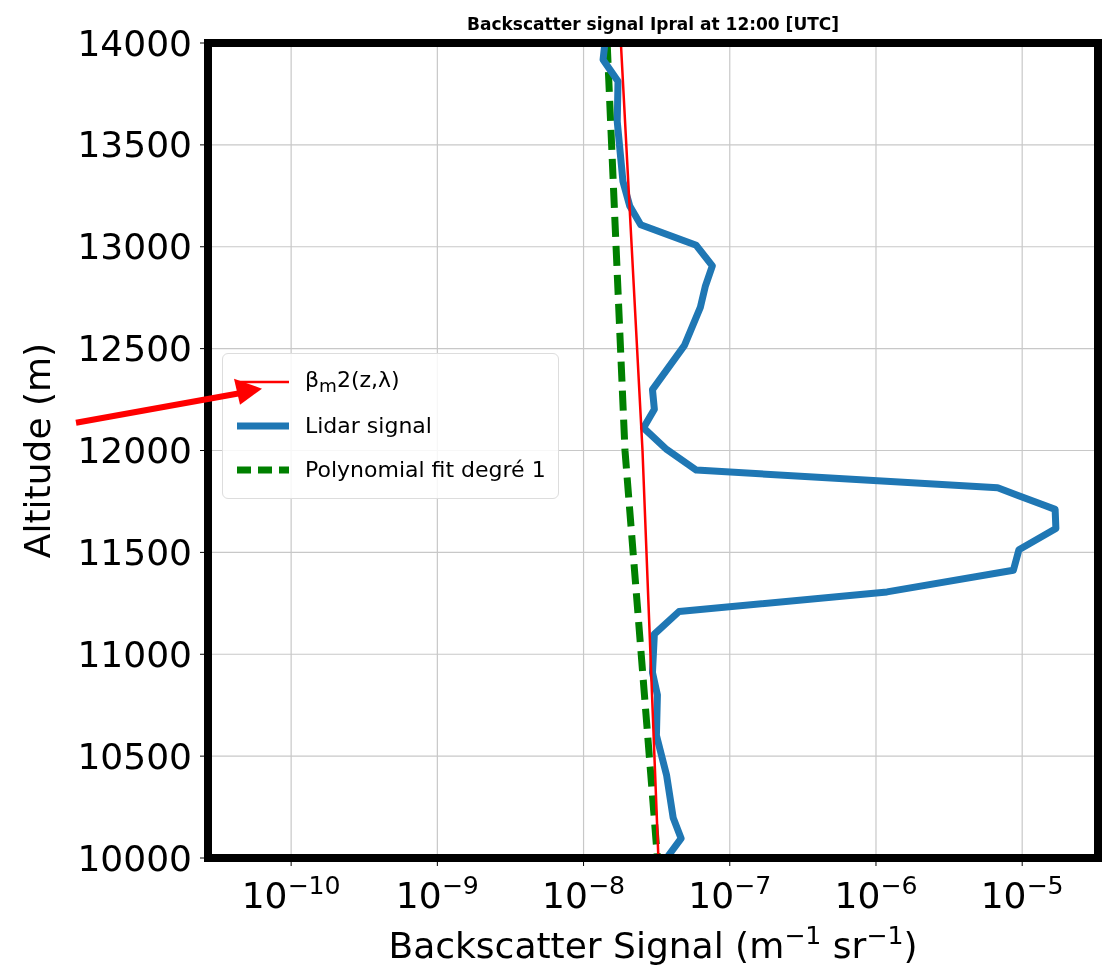 Image resolution: width=1115 pixels, height=980 pixels. Describe the element at coordinates (134, 247) in the screenshot. I see `y-tick-label: 13000` at that location.